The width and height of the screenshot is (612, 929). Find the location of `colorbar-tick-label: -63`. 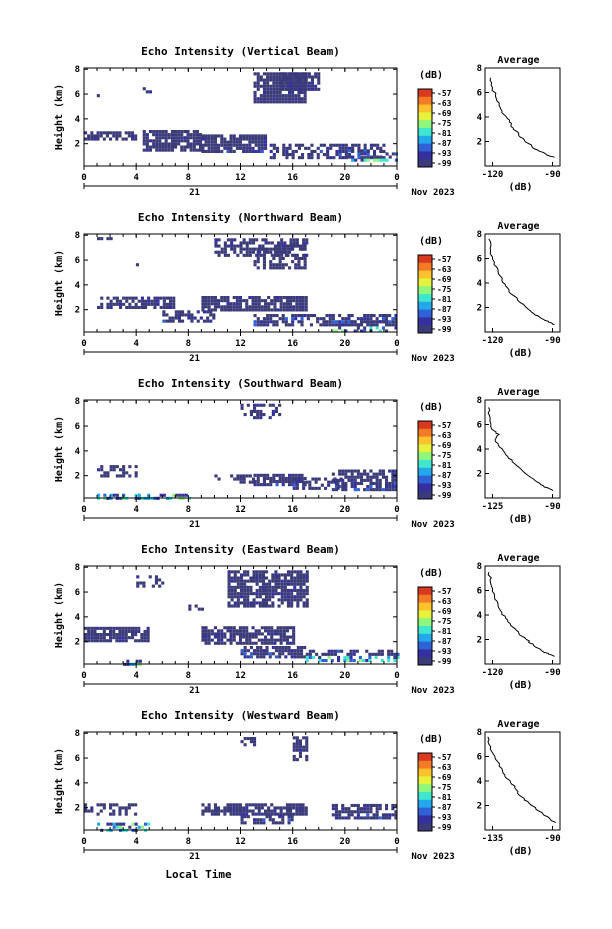

colorbar-tick-label: -63 is located at coordinates (444, 601).